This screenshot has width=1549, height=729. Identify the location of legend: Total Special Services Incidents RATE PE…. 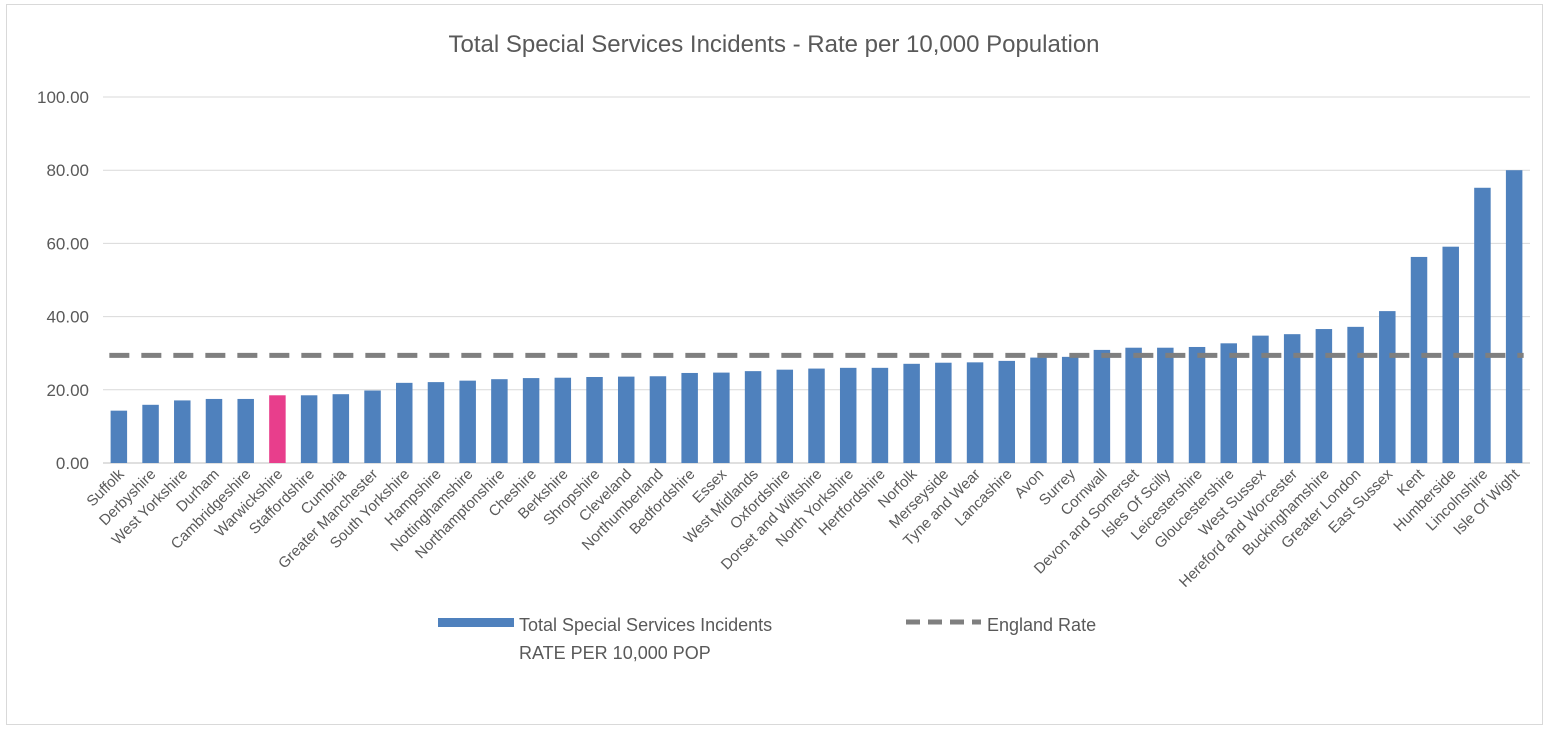
(767, 639).